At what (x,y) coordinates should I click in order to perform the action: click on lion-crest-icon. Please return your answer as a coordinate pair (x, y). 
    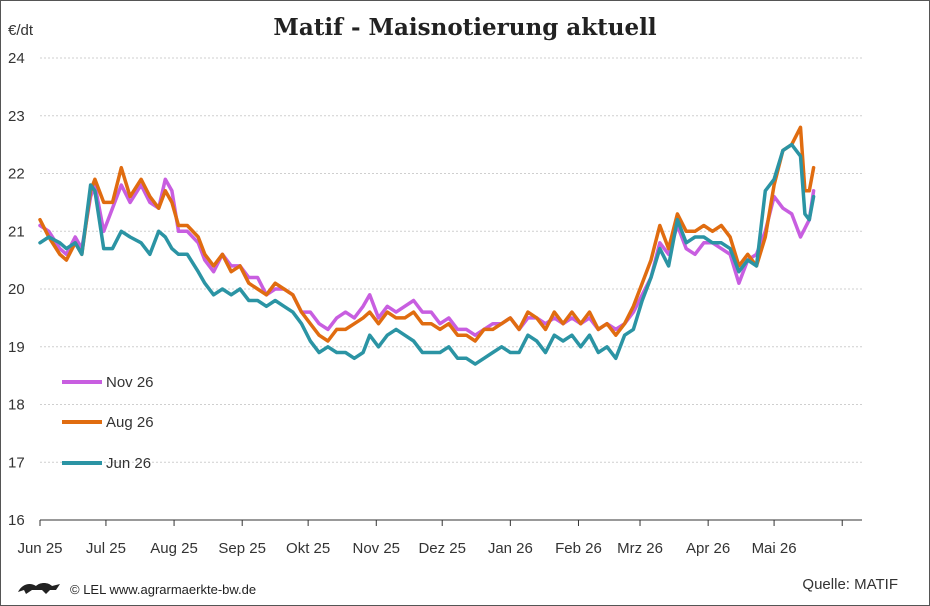
    Looking at the image, I should click on (39, 588).